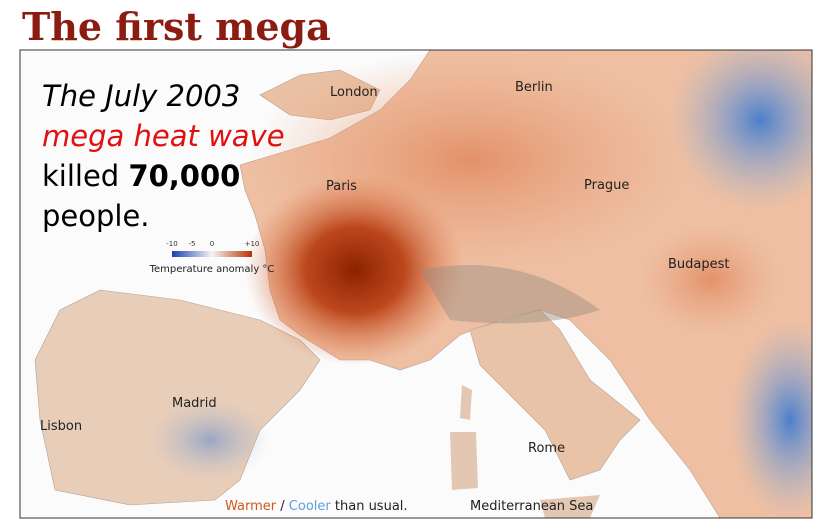  I want to click on caption: Warmer / Cooler than usual., so click(316, 506).